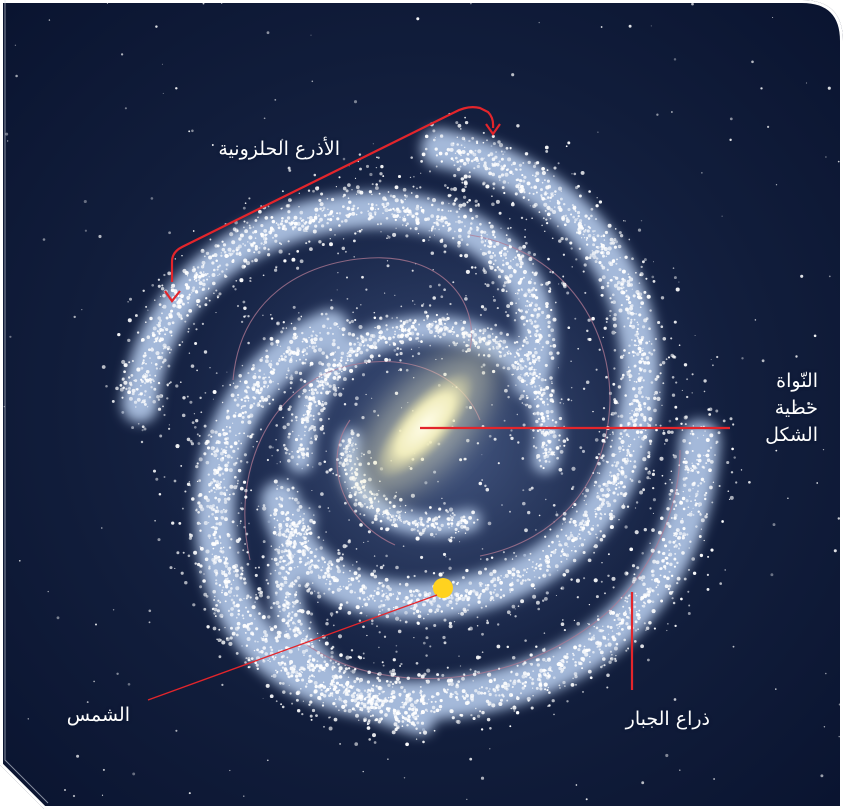 The width and height of the screenshot is (843, 809). I want to click on spiral-arms-bracket, so click(332, 194).